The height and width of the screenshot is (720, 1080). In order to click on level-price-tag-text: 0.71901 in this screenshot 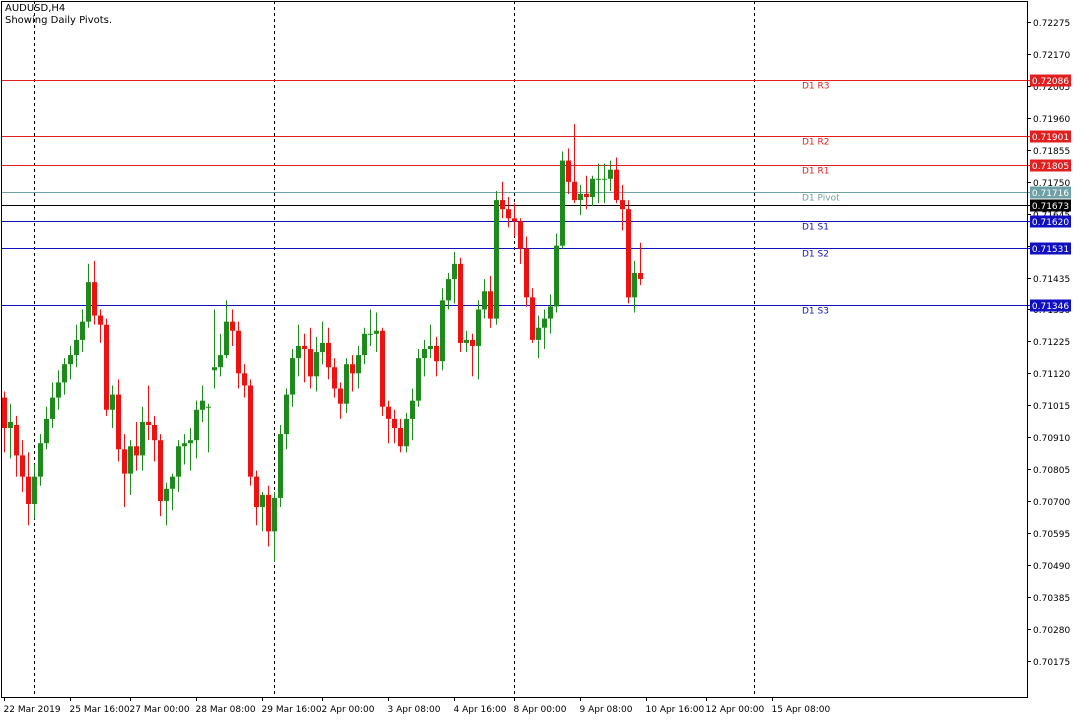, I will do `click(1050, 138)`.